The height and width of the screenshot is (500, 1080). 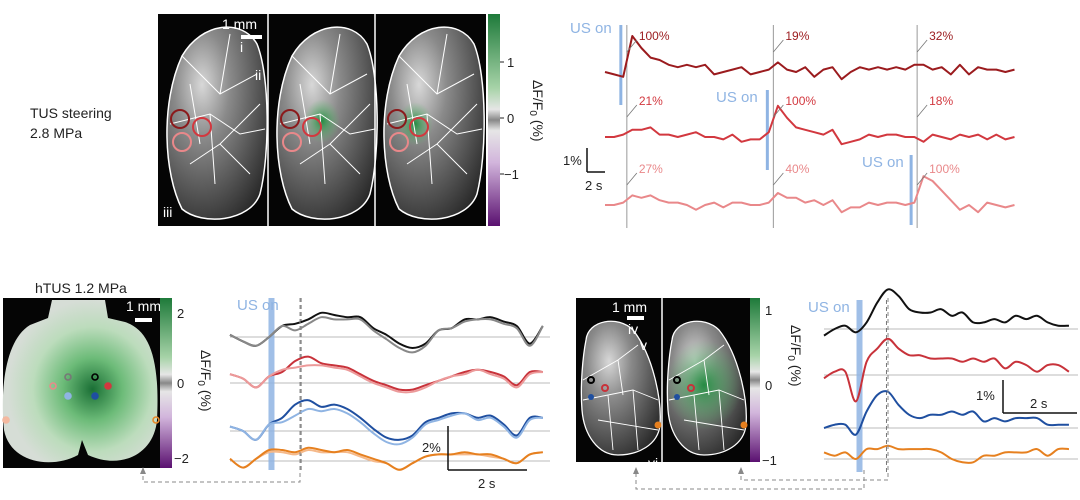 What do you see at coordinates (664, 388) in the screenshot?
I see `cortex-images` at bounding box center [664, 388].